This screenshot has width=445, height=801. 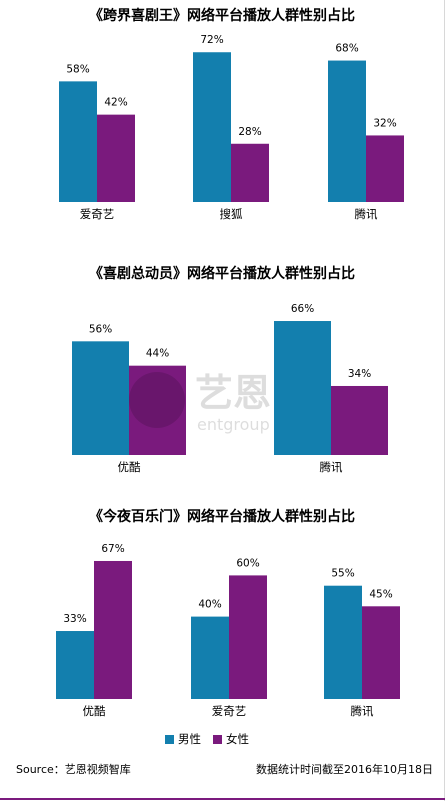 I want to click on data-label-chart3-0-female: 67%, so click(x=112, y=549).